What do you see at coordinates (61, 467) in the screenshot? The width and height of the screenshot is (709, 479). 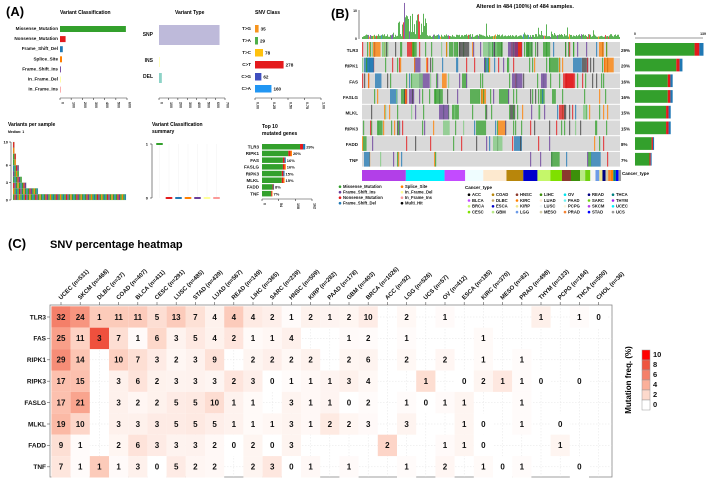 I see `heatmap-cell-value: 7` at bounding box center [61, 467].